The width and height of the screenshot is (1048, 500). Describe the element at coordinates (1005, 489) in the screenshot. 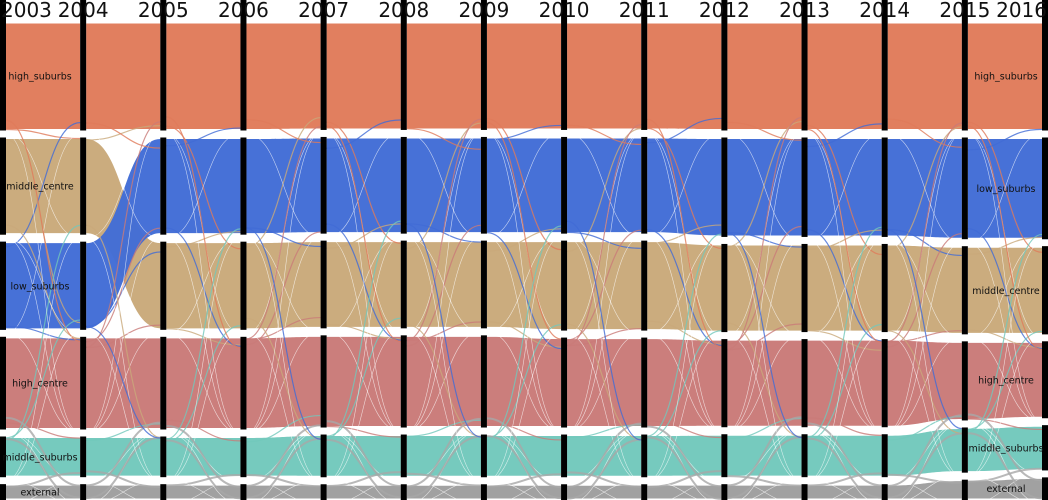

I see `category-label-external: external` at that location.